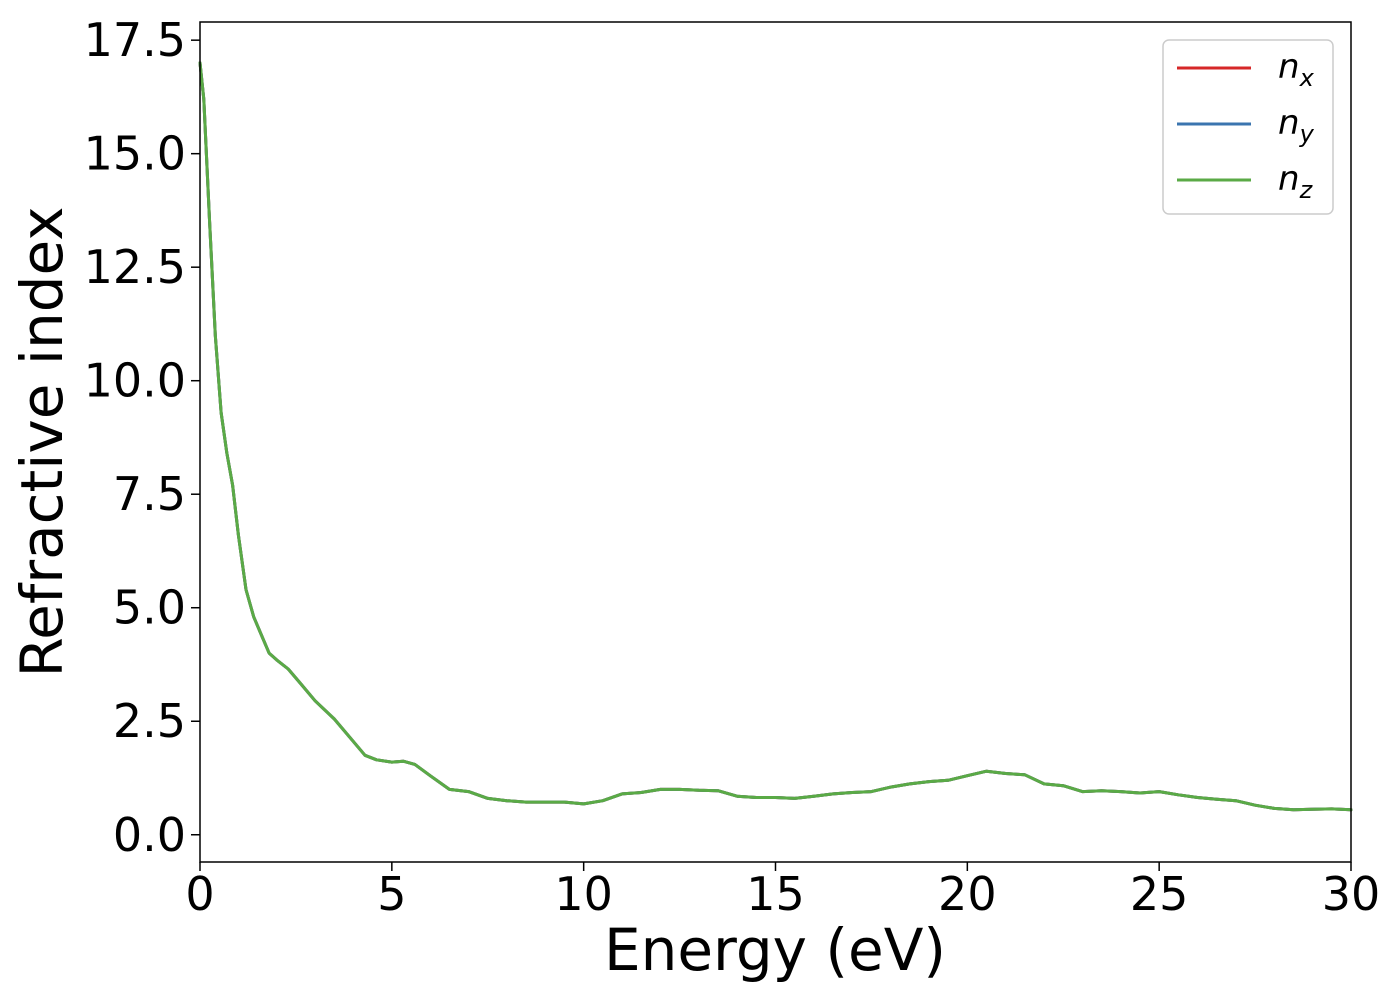 This screenshot has width=1400, height=1000. What do you see at coordinates (149, 608) in the screenshot?
I see `y-tick-label: 5.0` at bounding box center [149, 608].